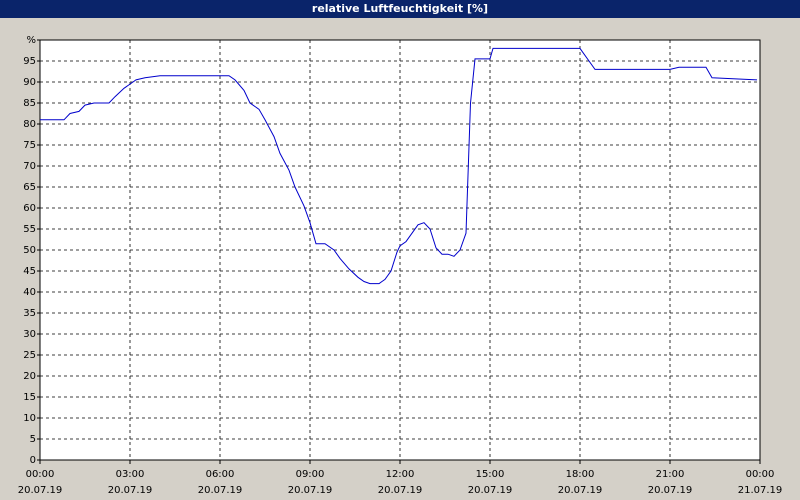 The width and height of the screenshot is (800, 500). What do you see at coordinates (31, 40) in the screenshot?
I see `y-tick-label: %` at bounding box center [31, 40].